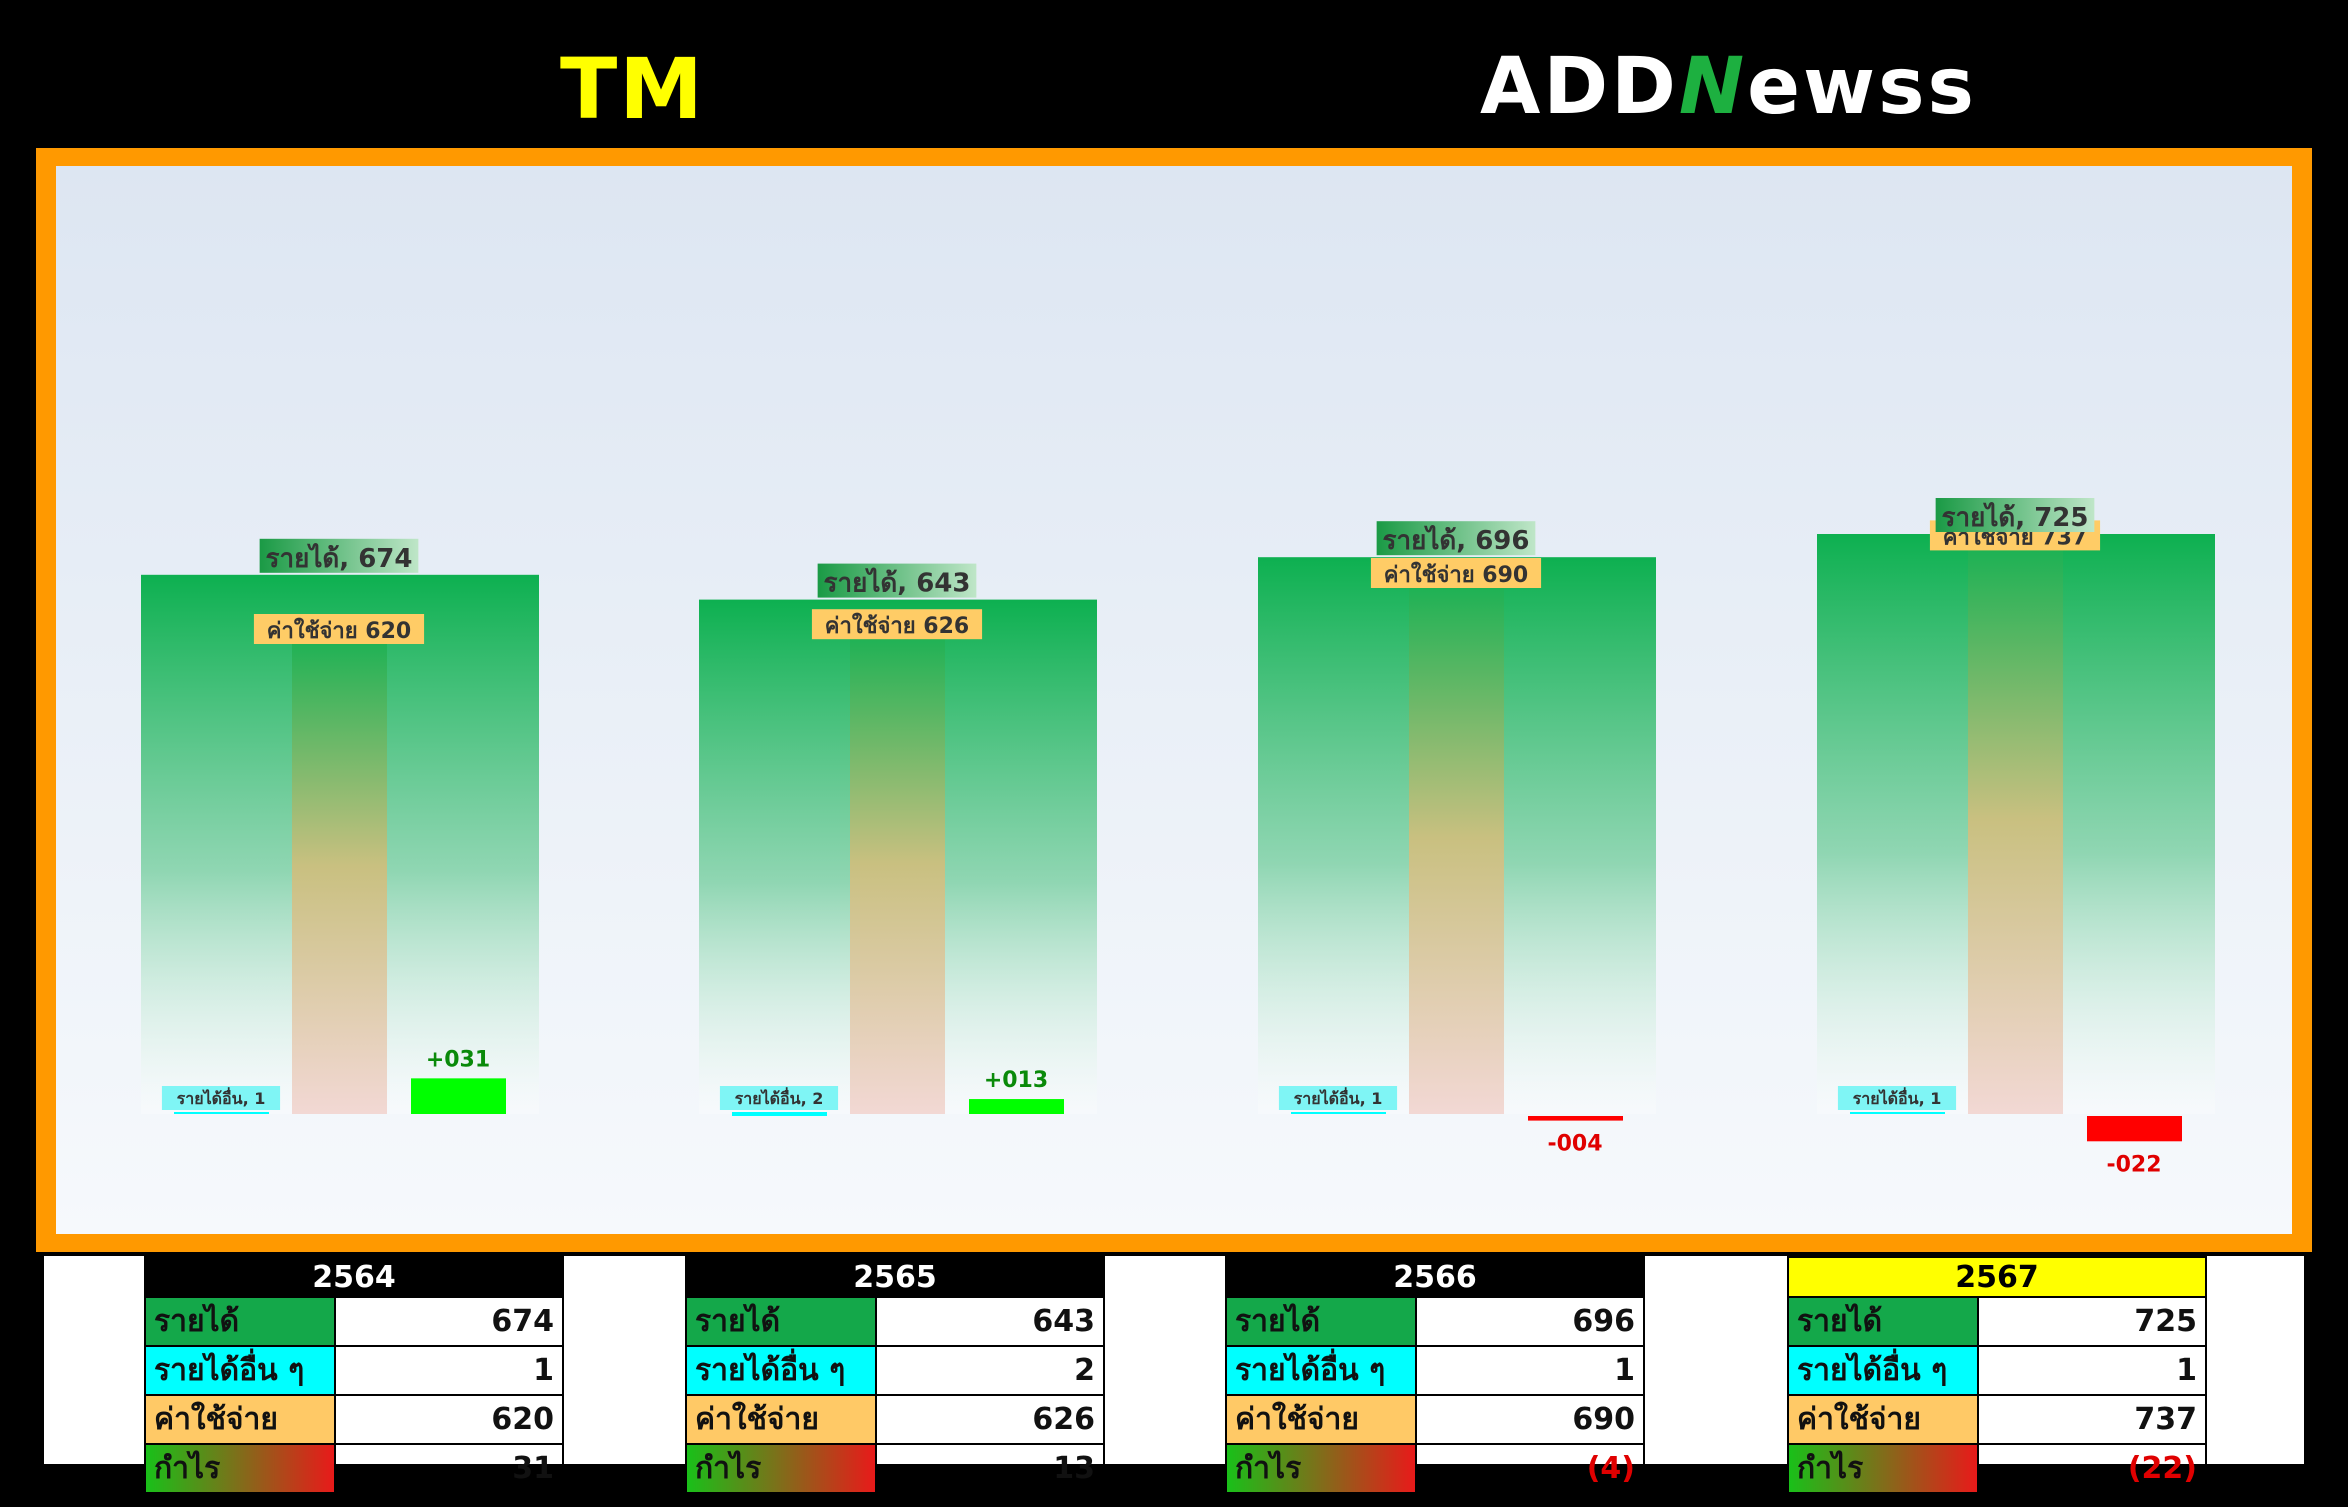 This screenshot has width=2348, height=1507. I want to click on other-income-label-2567-bg, so click(1897, 1098).